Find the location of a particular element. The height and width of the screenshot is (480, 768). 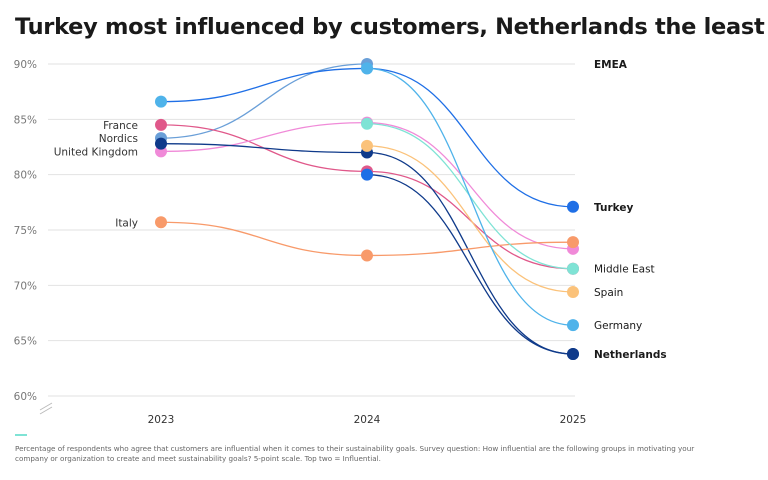

series-label: United Kingdom is located at coordinates (96, 152).